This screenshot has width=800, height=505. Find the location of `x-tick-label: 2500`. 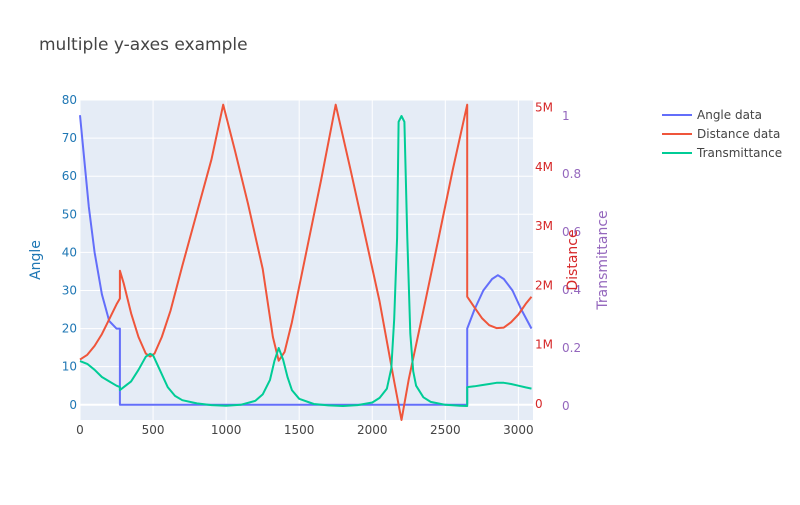

x-tick-label: 2500 is located at coordinates (445, 430).